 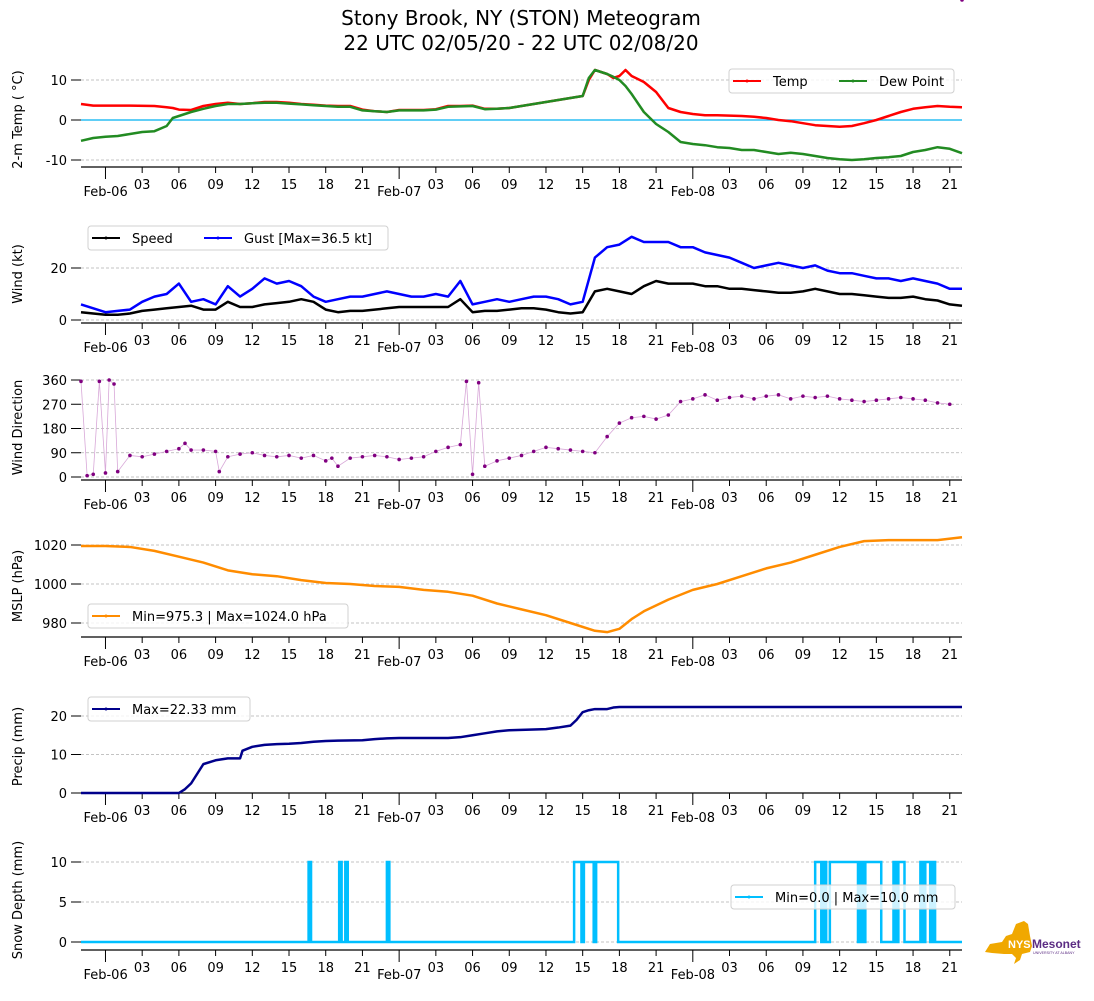 What do you see at coordinates (515, 428) in the screenshot?
I see `series-connector` at bounding box center [515, 428].